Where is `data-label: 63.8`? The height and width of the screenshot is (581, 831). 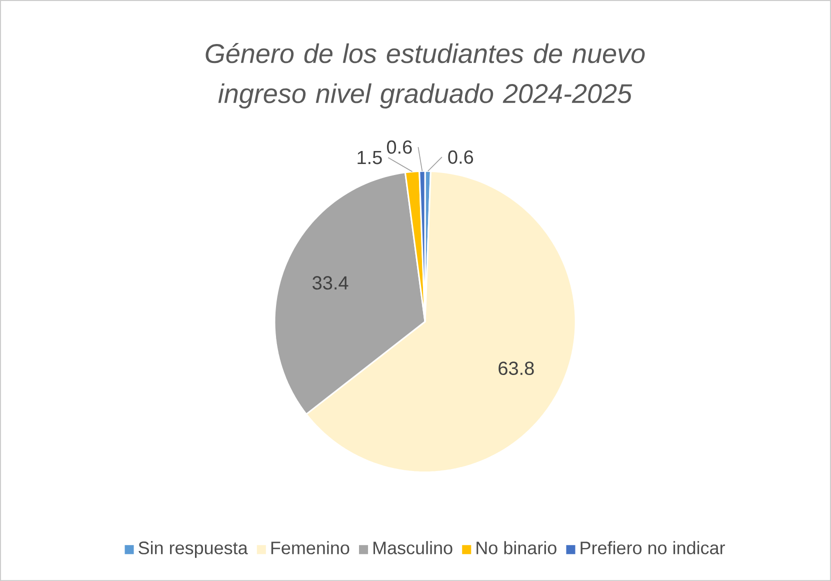
data-label: 63.8 is located at coordinates (516, 368).